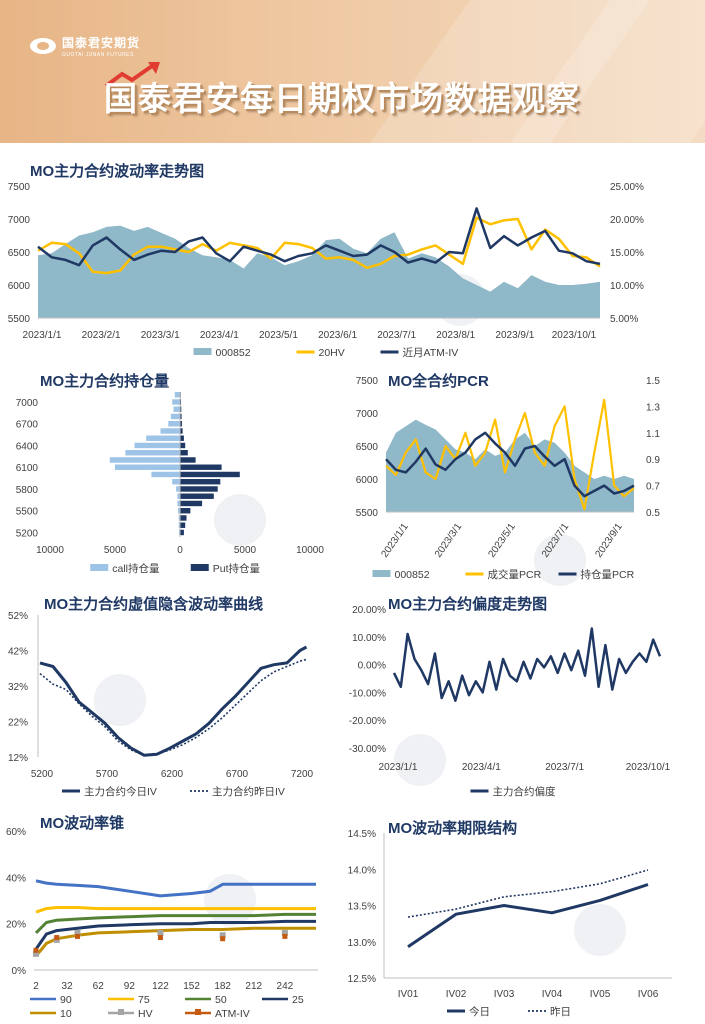 This screenshot has width=705, height=1024. What do you see at coordinates (132, 75) in the screenshot?
I see `rising-arrow-icon` at bounding box center [132, 75].